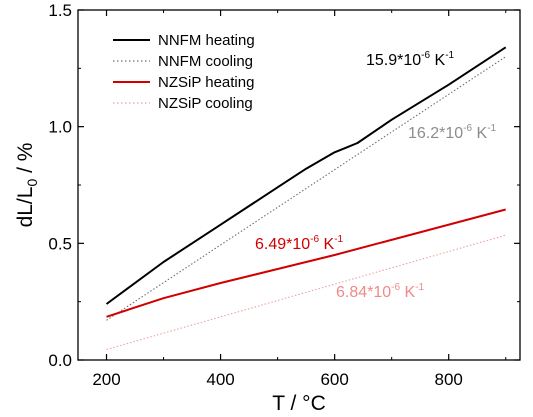 The image size is (533, 417). I want to click on legend-label-nzsip-heating: NZSiP heating, so click(206, 82).